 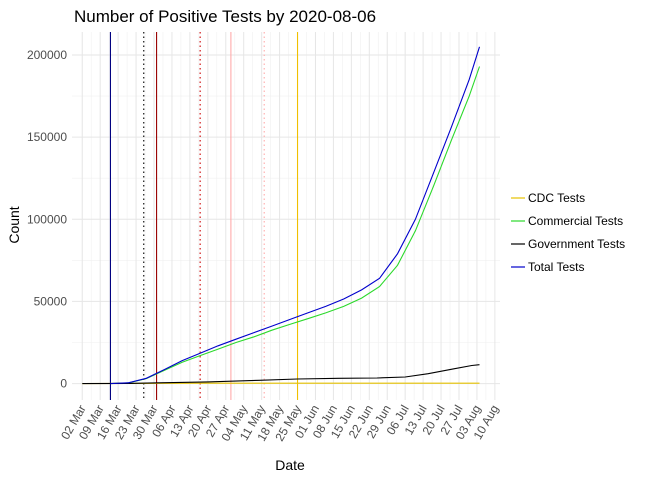 I want to click on y-tick-label: 150000, so click(x=47, y=137).